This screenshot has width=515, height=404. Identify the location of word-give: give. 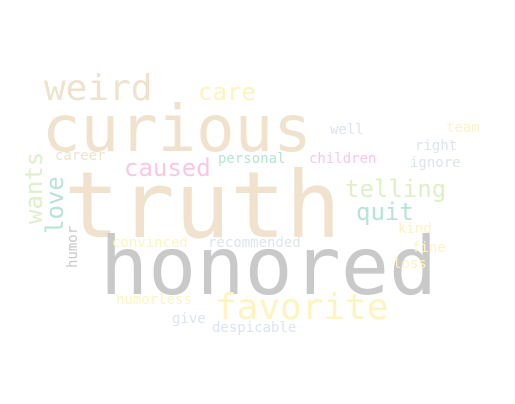
(189, 319).